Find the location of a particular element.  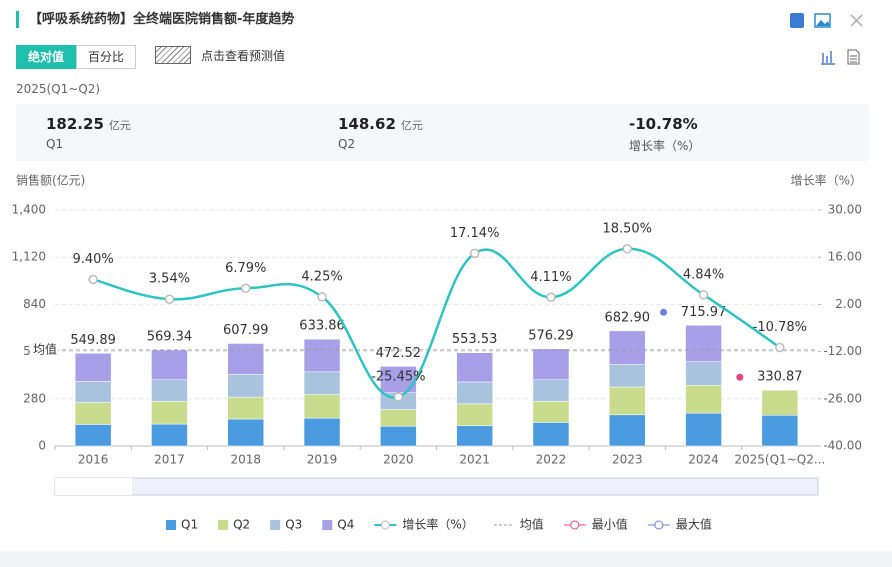

total-label: 607.99 is located at coordinates (246, 330).